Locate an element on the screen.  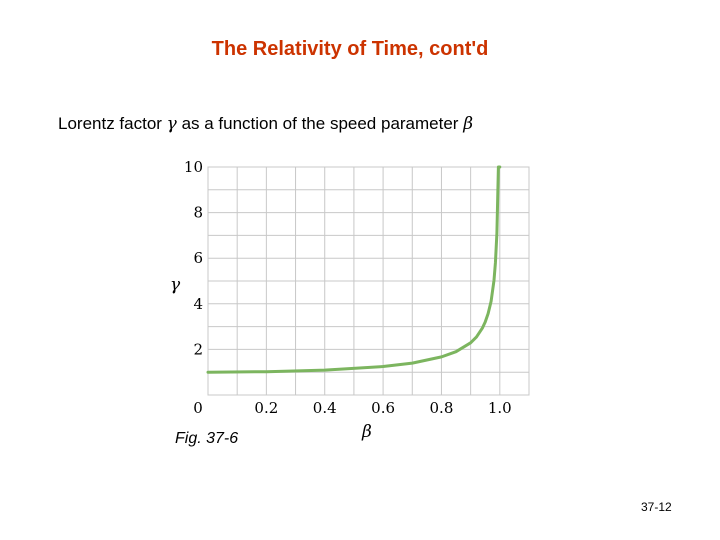
subtitle-prefix: Lorentz factor is located at coordinates (112, 123).